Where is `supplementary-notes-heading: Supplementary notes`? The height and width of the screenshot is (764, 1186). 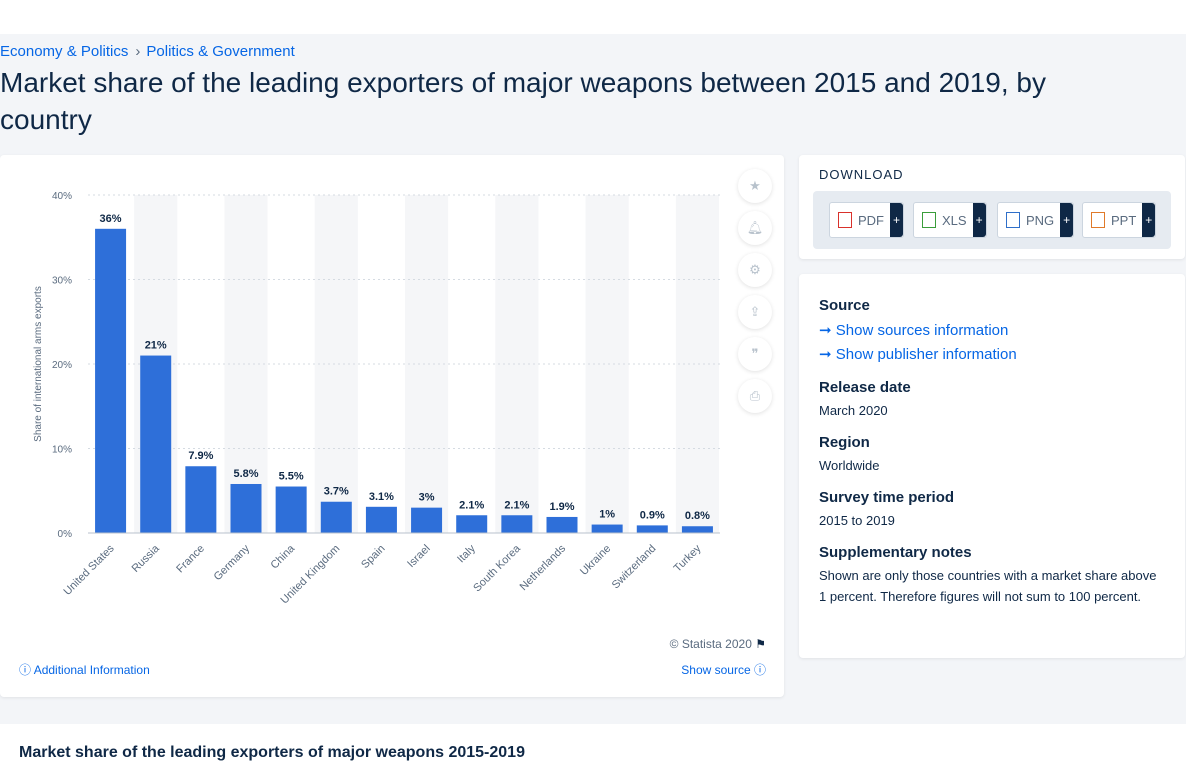
supplementary-notes-heading: Supplementary notes is located at coordinates (895, 552).